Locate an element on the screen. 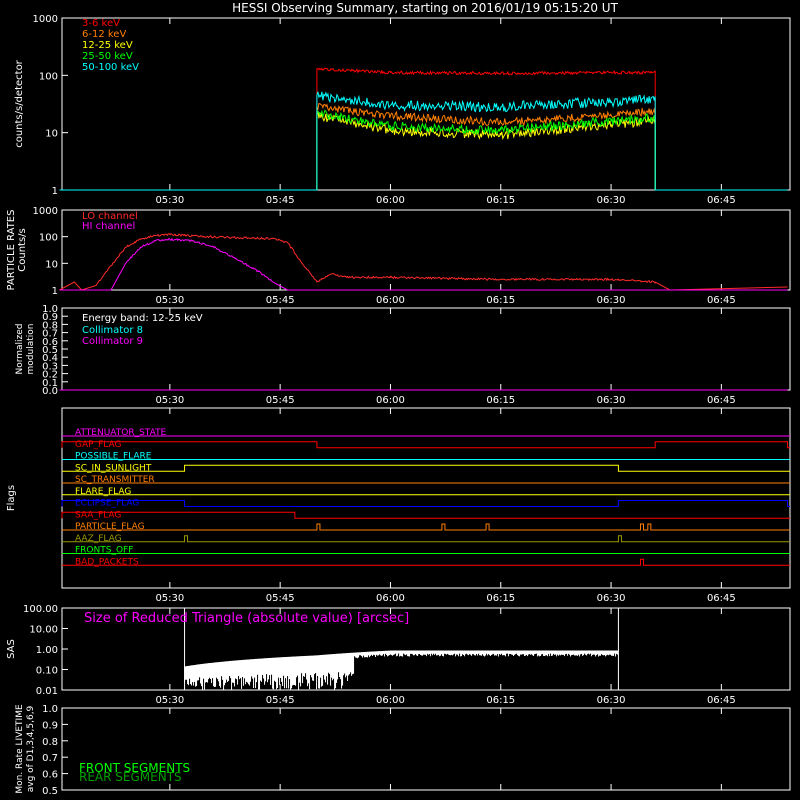  counts-legend-entry: 50-100 keV is located at coordinates (110, 67).